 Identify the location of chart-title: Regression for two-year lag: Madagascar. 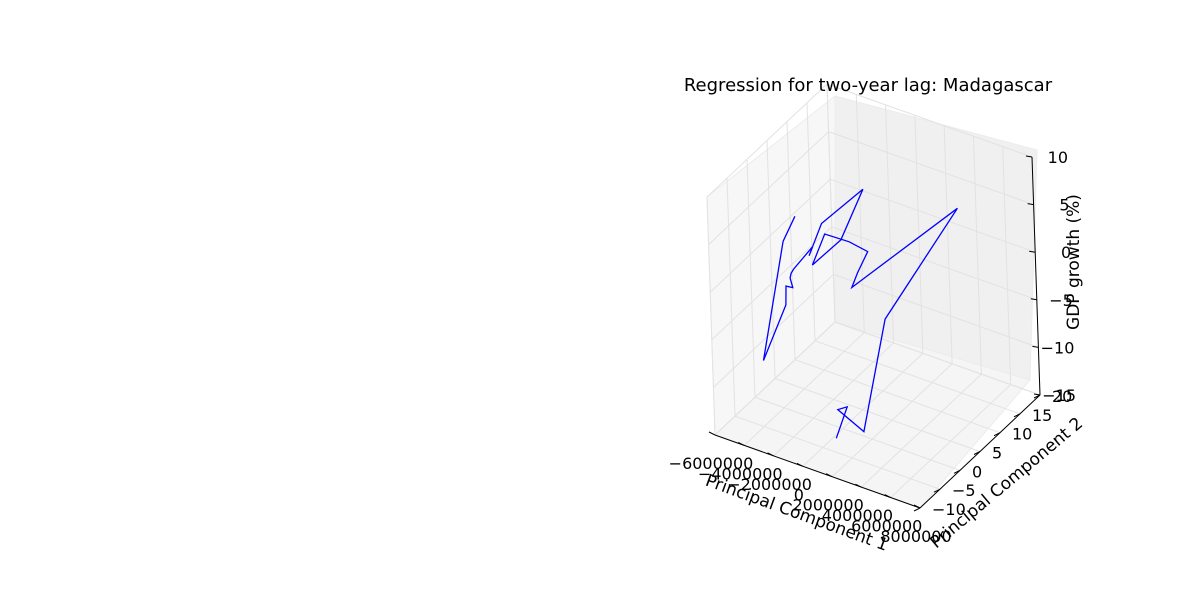
(868, 85).